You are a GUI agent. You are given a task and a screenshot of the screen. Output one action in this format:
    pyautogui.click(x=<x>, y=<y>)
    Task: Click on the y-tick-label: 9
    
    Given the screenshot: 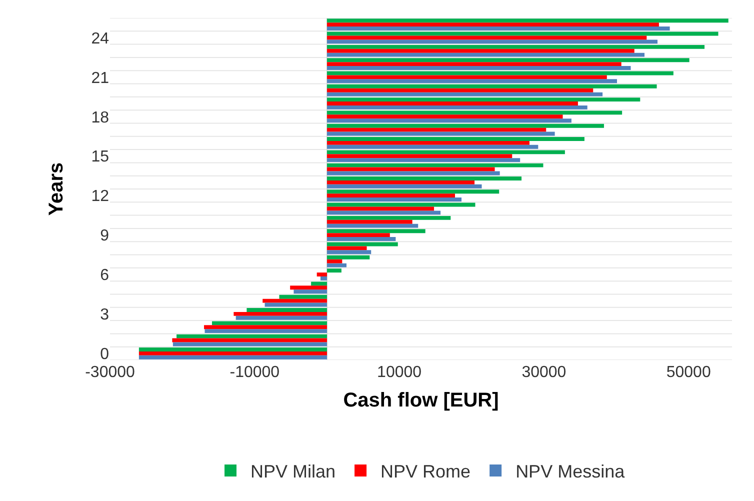 What is the action you would take?
    pyautogui.click(x=105, y=236)
    